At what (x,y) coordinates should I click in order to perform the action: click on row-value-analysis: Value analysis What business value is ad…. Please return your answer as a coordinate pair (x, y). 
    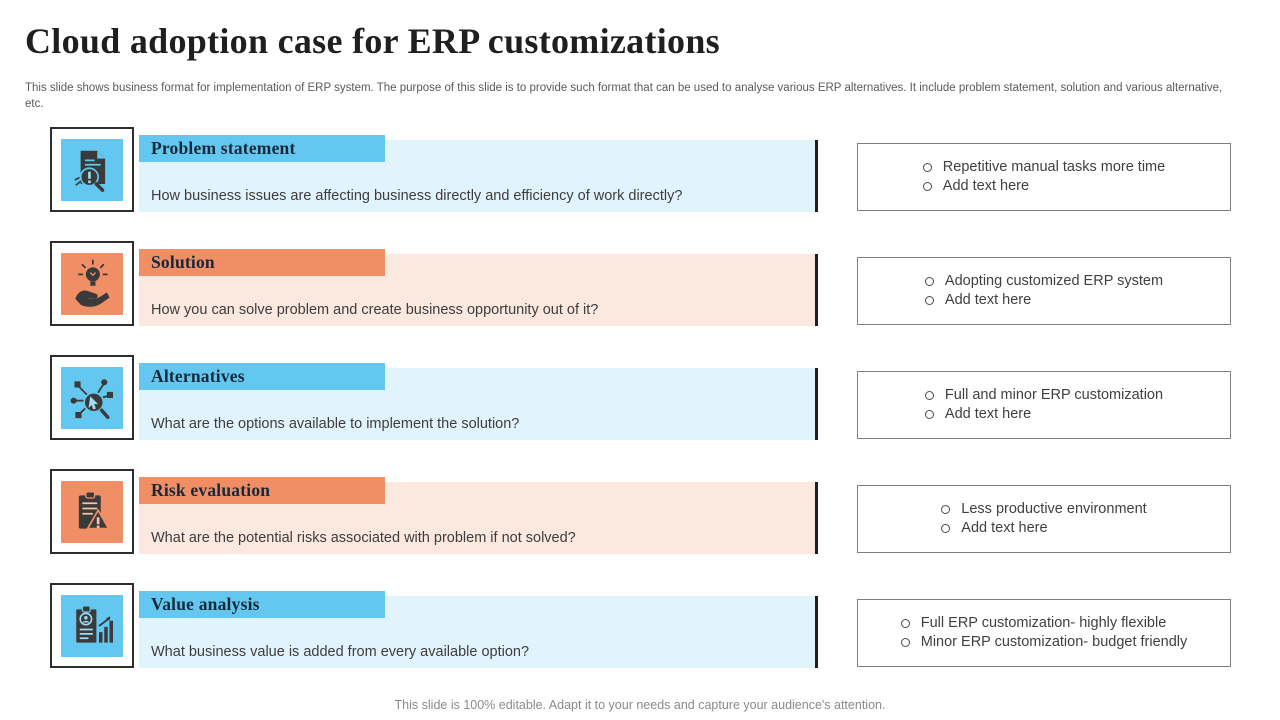
    Looking at the image, I should click on (640, 625).